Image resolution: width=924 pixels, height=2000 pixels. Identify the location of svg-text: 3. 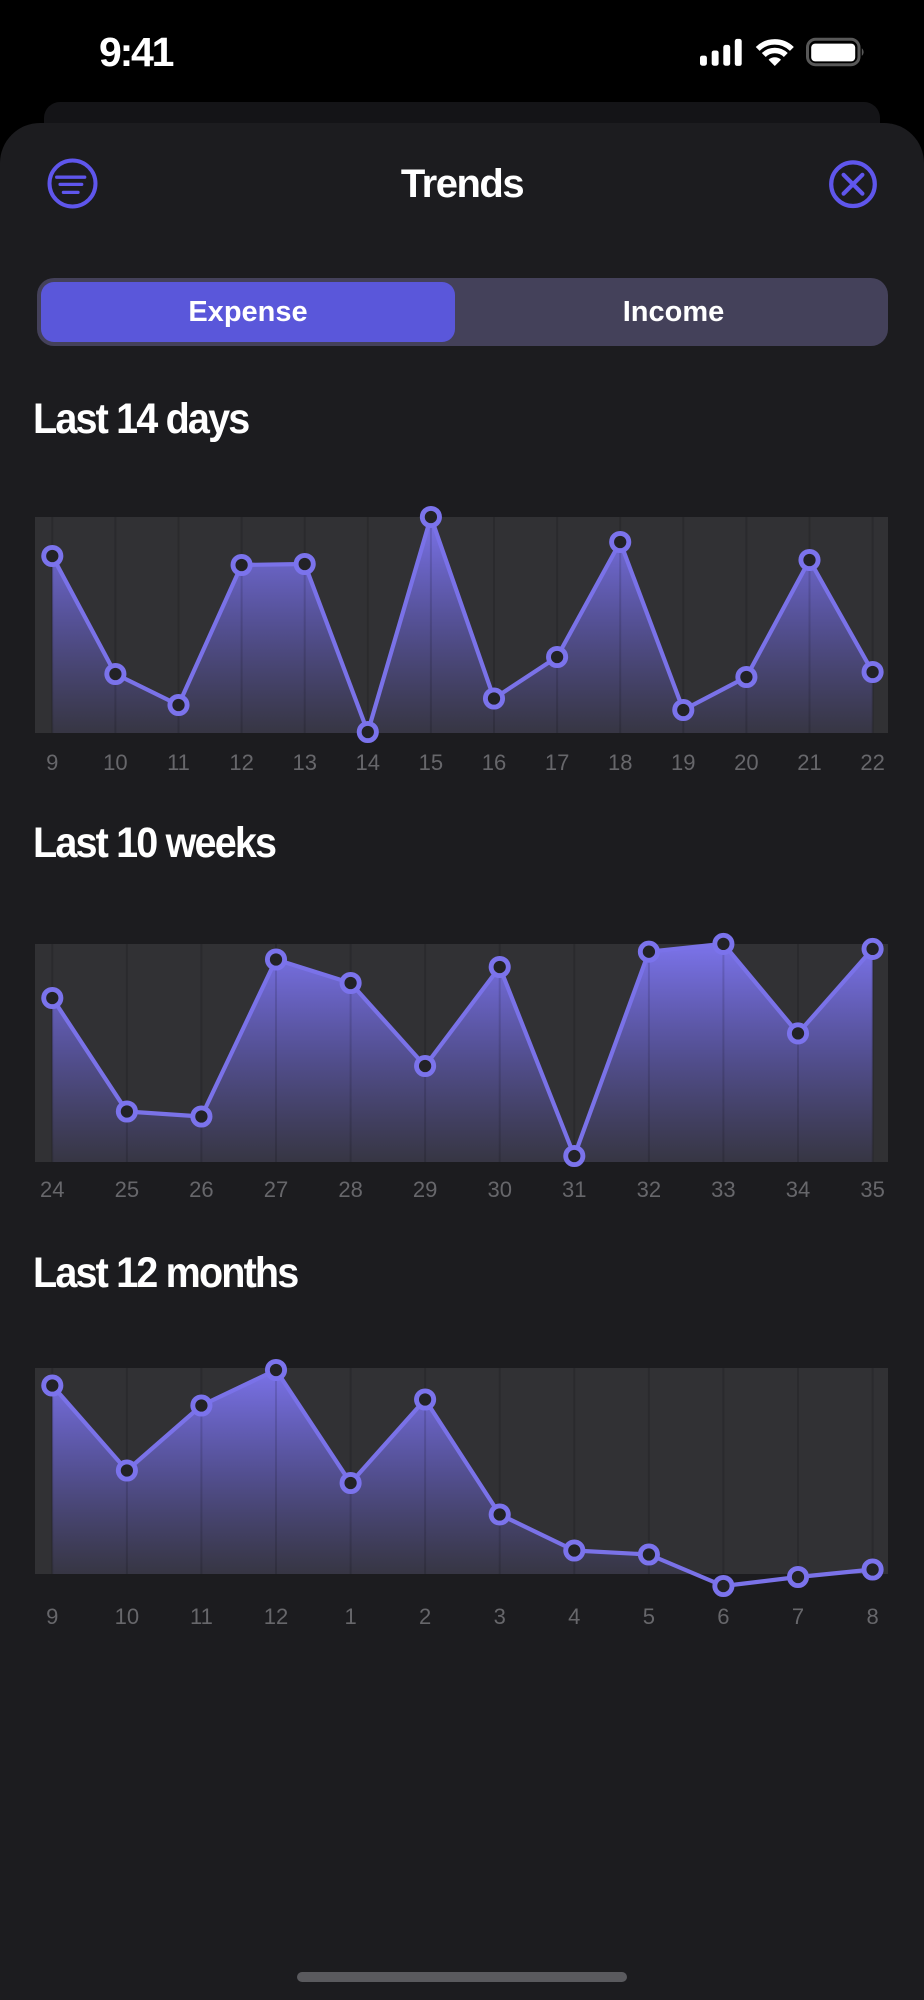
(500, 1616).